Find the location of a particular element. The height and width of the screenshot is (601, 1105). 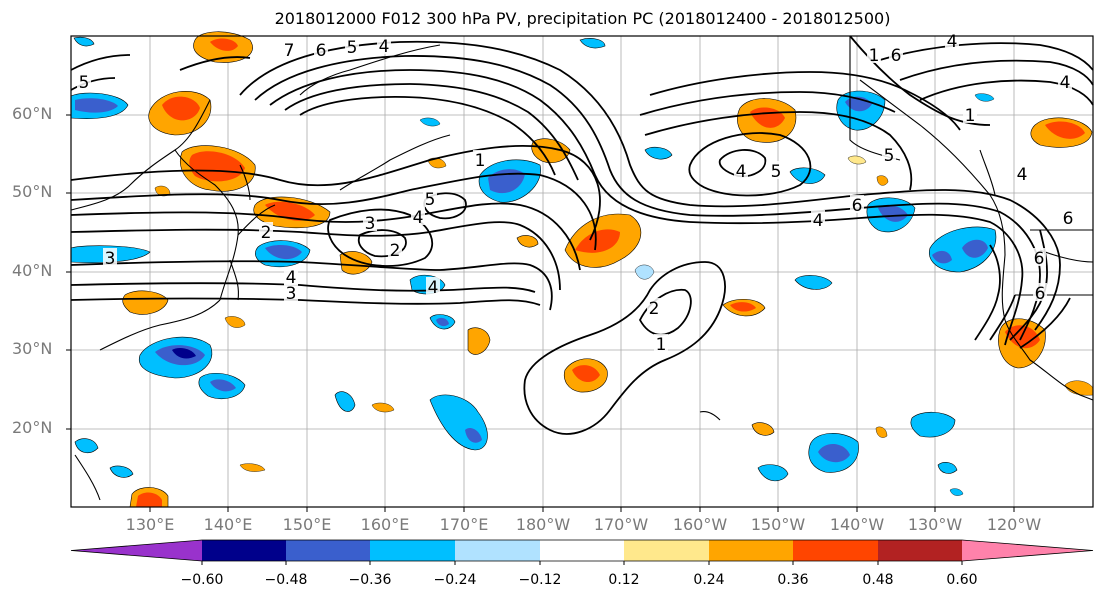

lon-label-170w: 170°W is located at coordinates (621, 524).